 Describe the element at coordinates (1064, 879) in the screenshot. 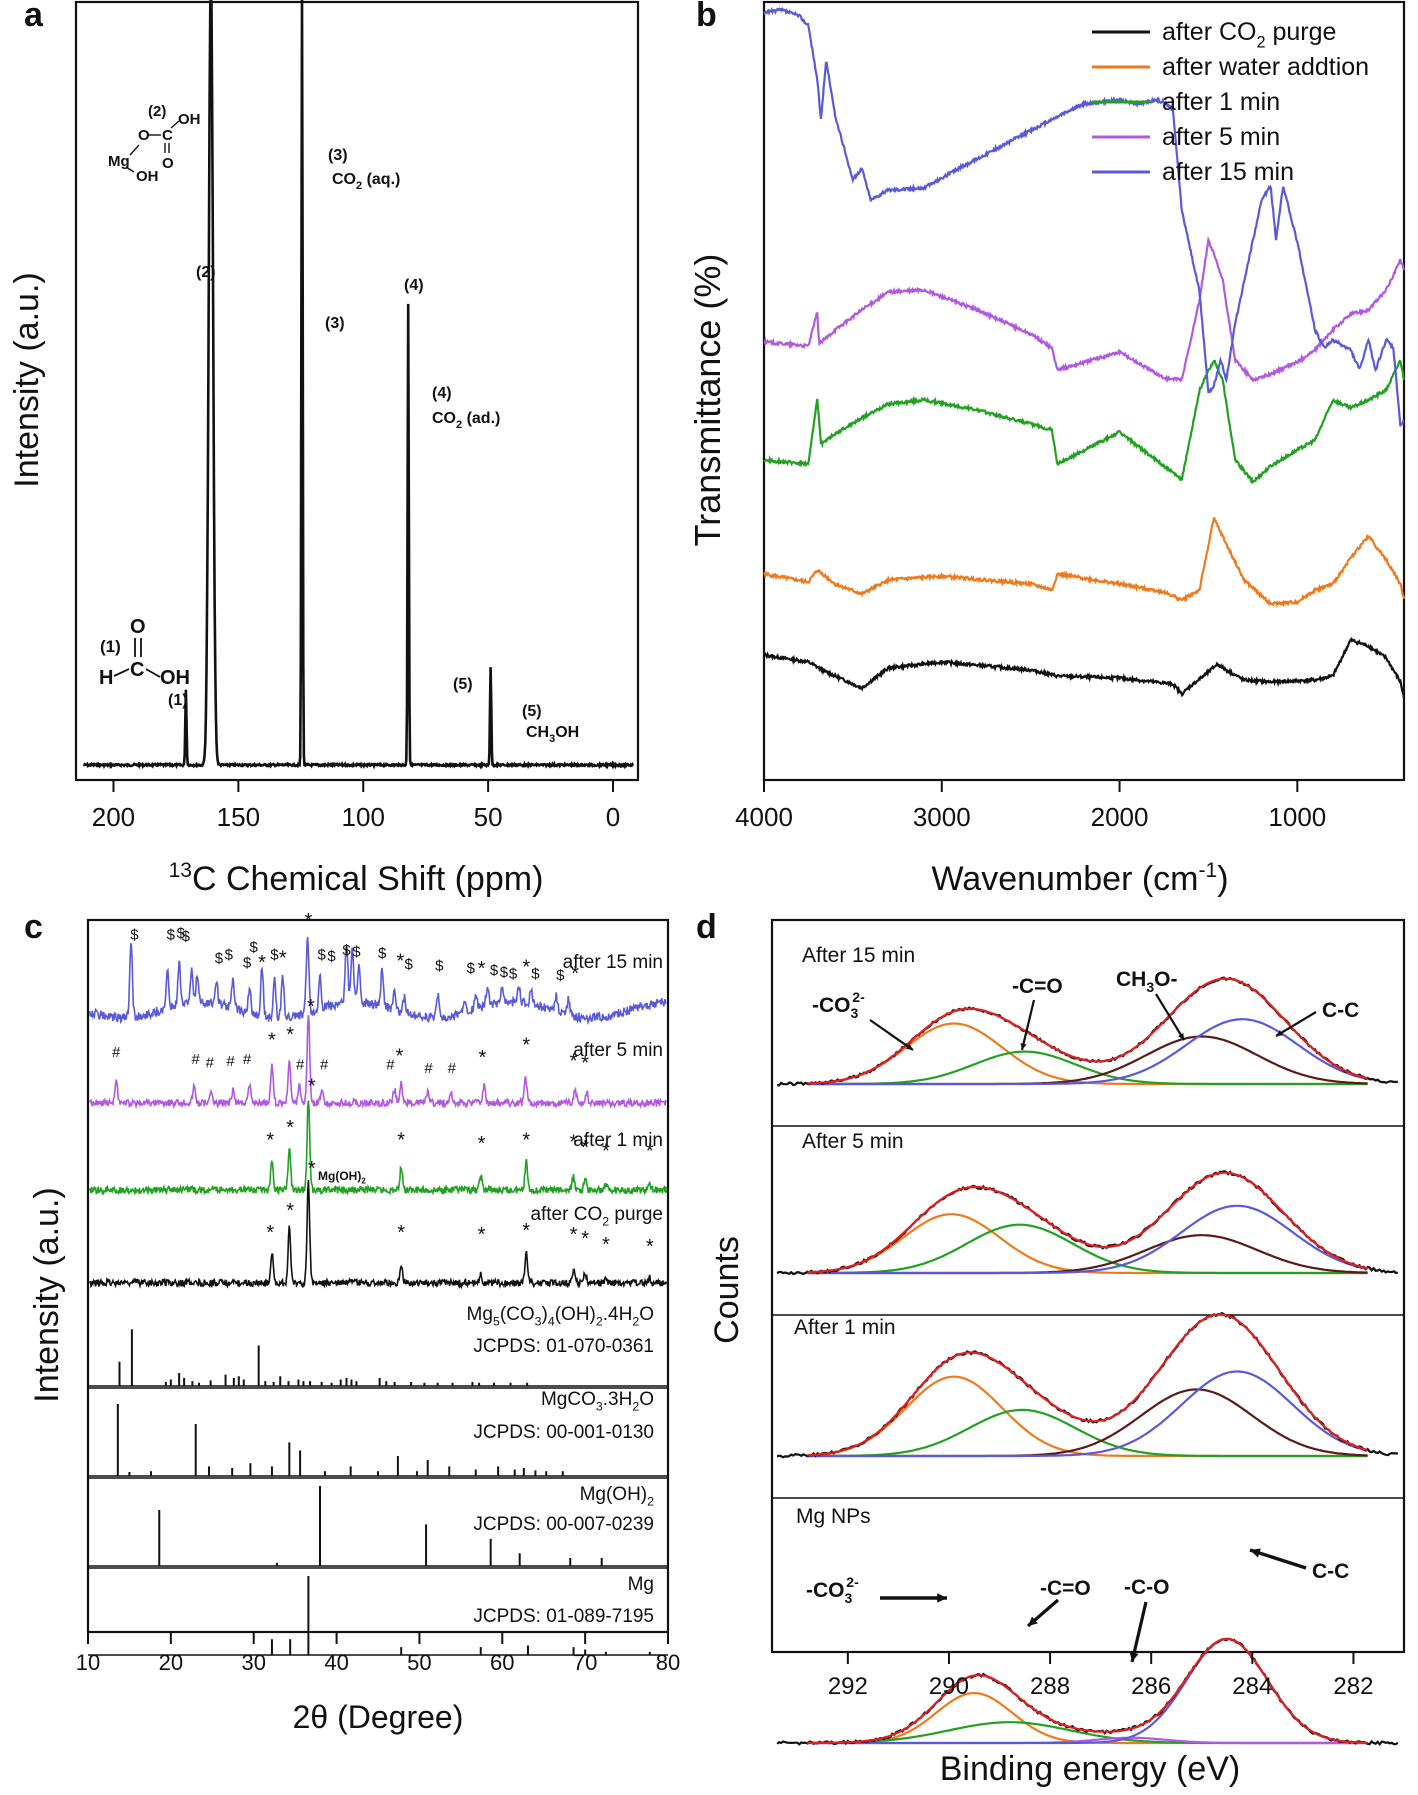

I see `panel-b-xlabel-main: Wavenumber (cm` at that location.